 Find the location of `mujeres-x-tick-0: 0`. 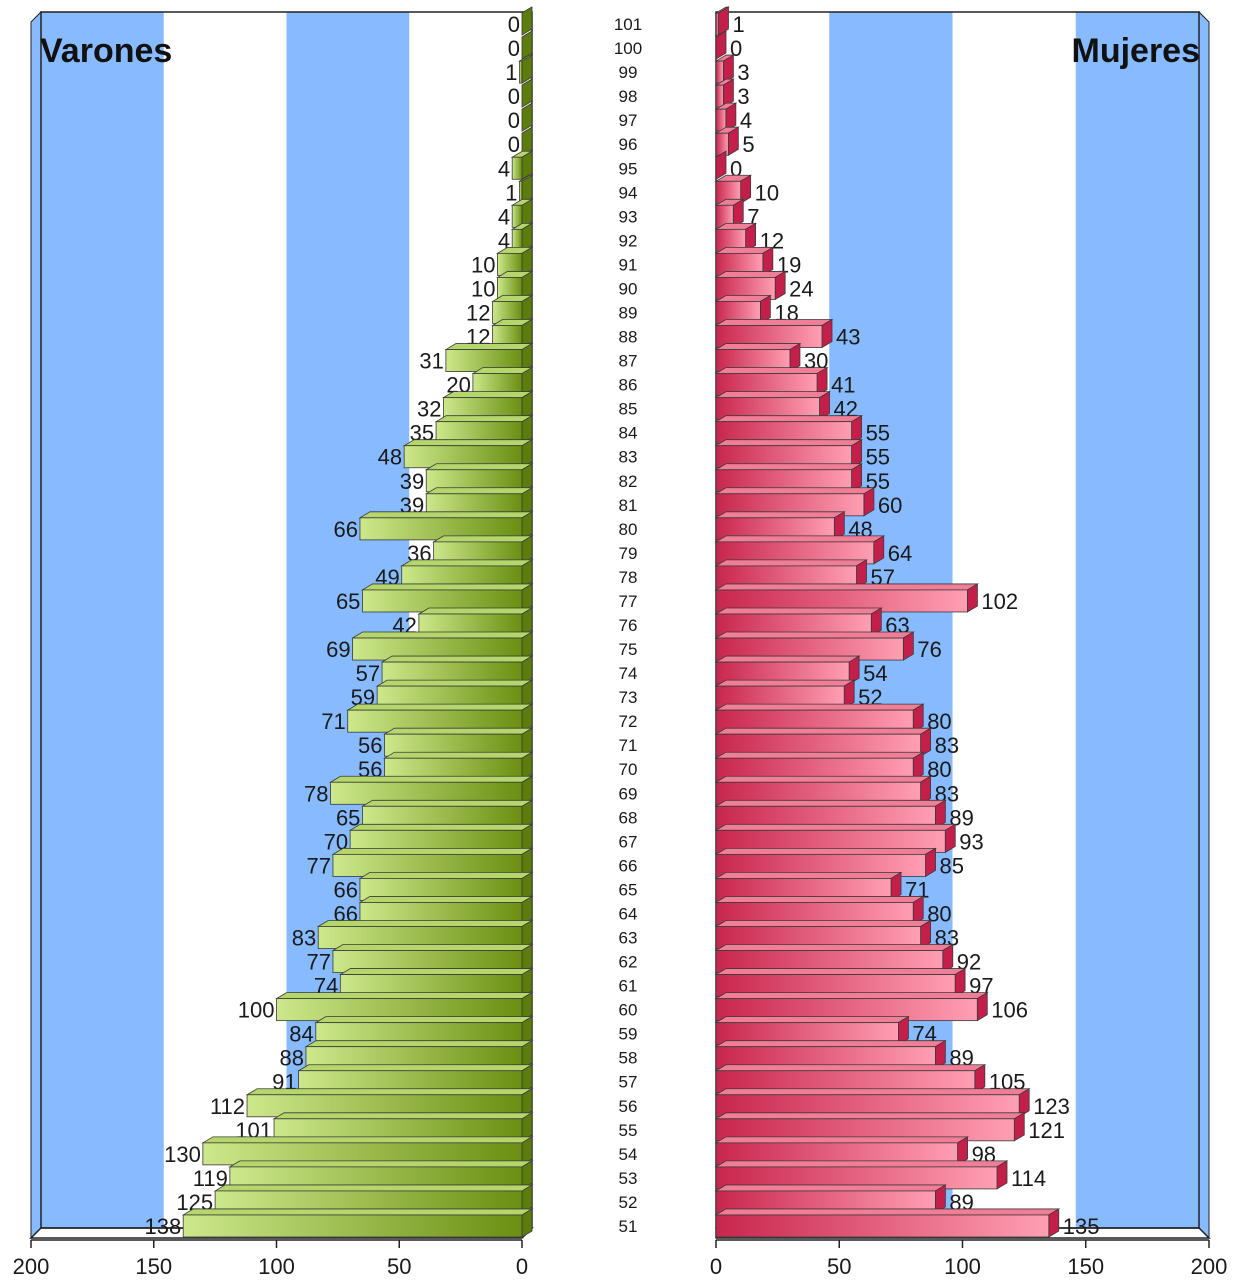

mujeres-x-tick-0: 0 is located at coordinates (716, 1266).